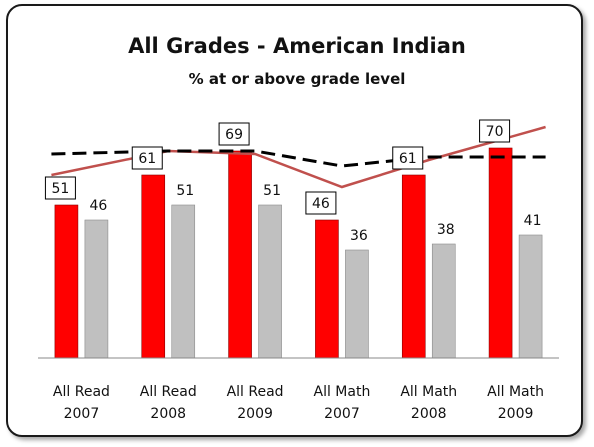 Image resolution: width=594 pixels, height=447 pixels. What do you see at coordinates (255, 414) in the screenshot?
I see `x-tick-label-2-1: 2009` at bounding box center [255, 414].